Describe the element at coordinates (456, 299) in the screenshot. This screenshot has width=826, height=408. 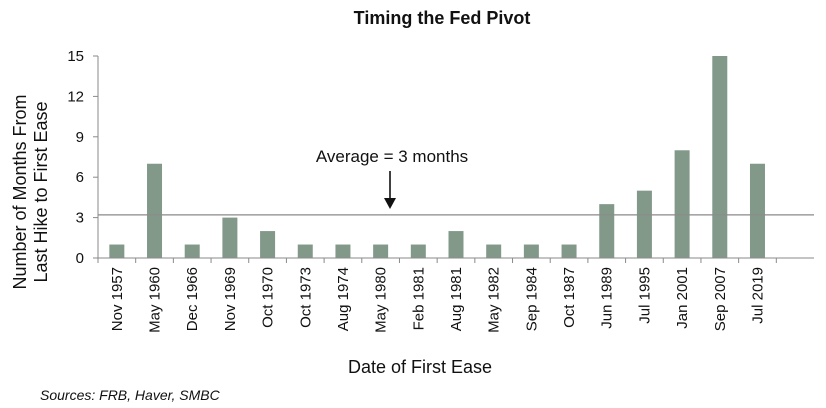
I see `x-tick-label: Aug 1981` at that location.